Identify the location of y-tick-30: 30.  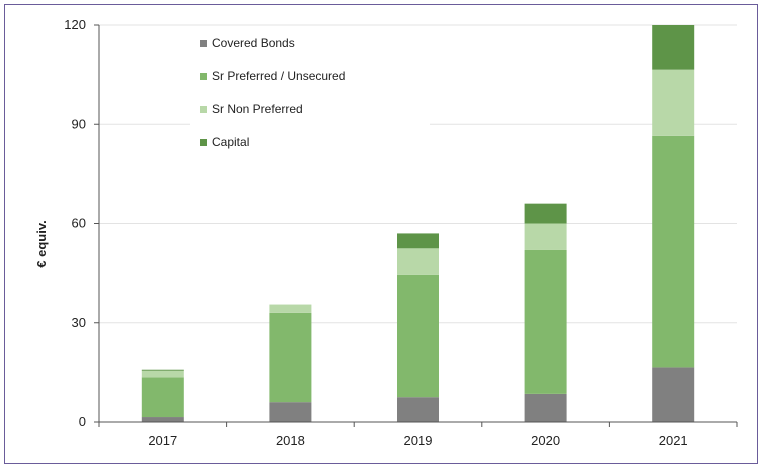
(79, 322).